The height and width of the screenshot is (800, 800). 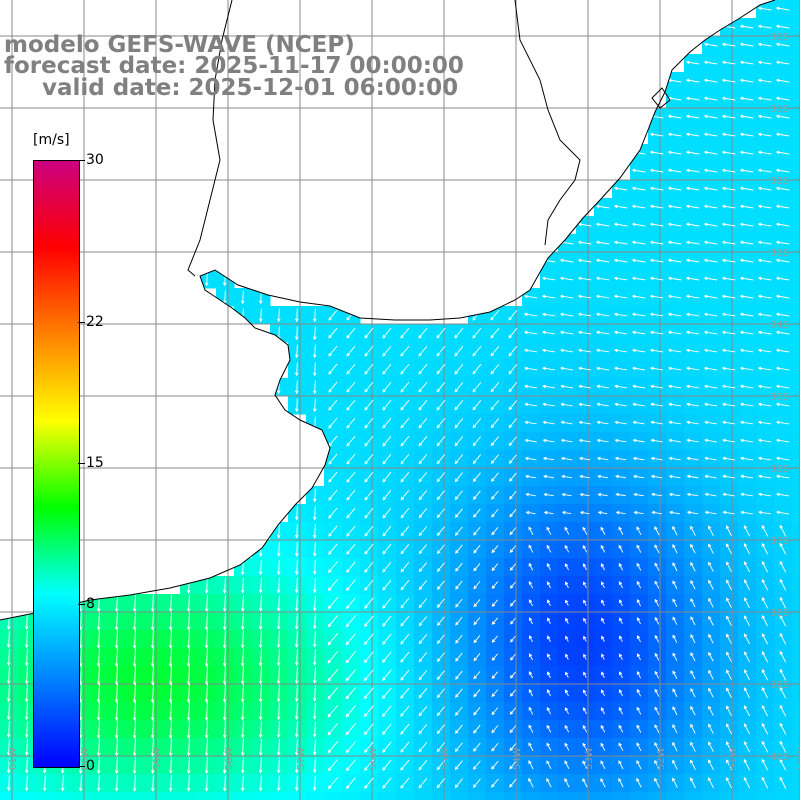 What do you see at coordinates (179, 45) in the screenshot?
I see `model-title: modelo GEFS-WAVE (NCEP)` at bounding box center [179, 45].